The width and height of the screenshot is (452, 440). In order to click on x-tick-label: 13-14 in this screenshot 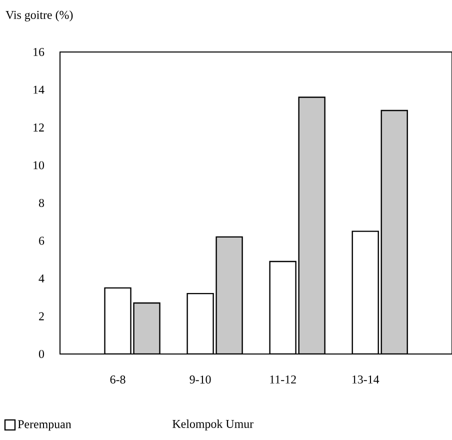, I will do `click(366, 380)`.